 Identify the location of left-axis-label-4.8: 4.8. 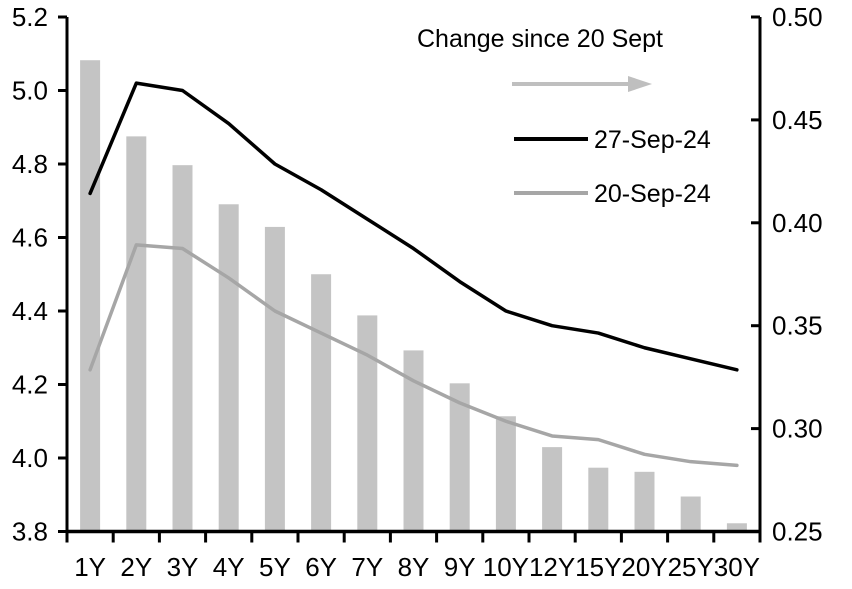
(30, 164).